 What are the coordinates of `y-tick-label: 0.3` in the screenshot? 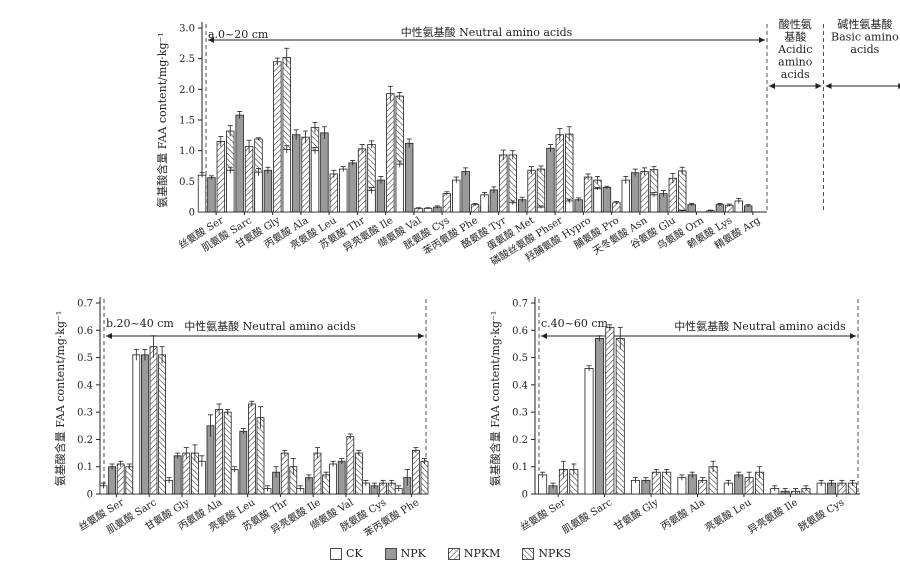 It's located at (85, 413).